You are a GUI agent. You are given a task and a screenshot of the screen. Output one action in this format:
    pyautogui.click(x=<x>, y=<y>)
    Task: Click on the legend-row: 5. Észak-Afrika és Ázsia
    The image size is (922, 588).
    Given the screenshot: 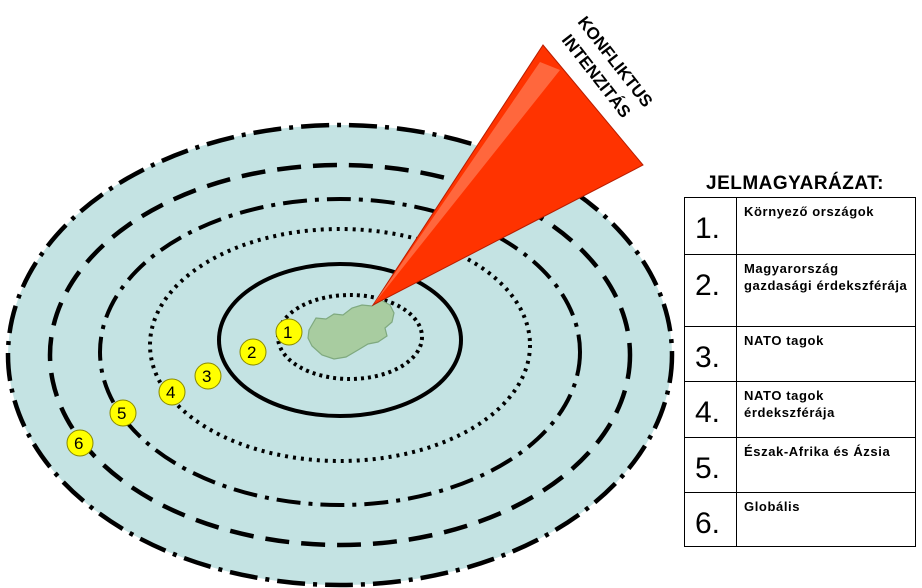 What is the action you would take?
    pyautogui.click(x=800, y=465)
    